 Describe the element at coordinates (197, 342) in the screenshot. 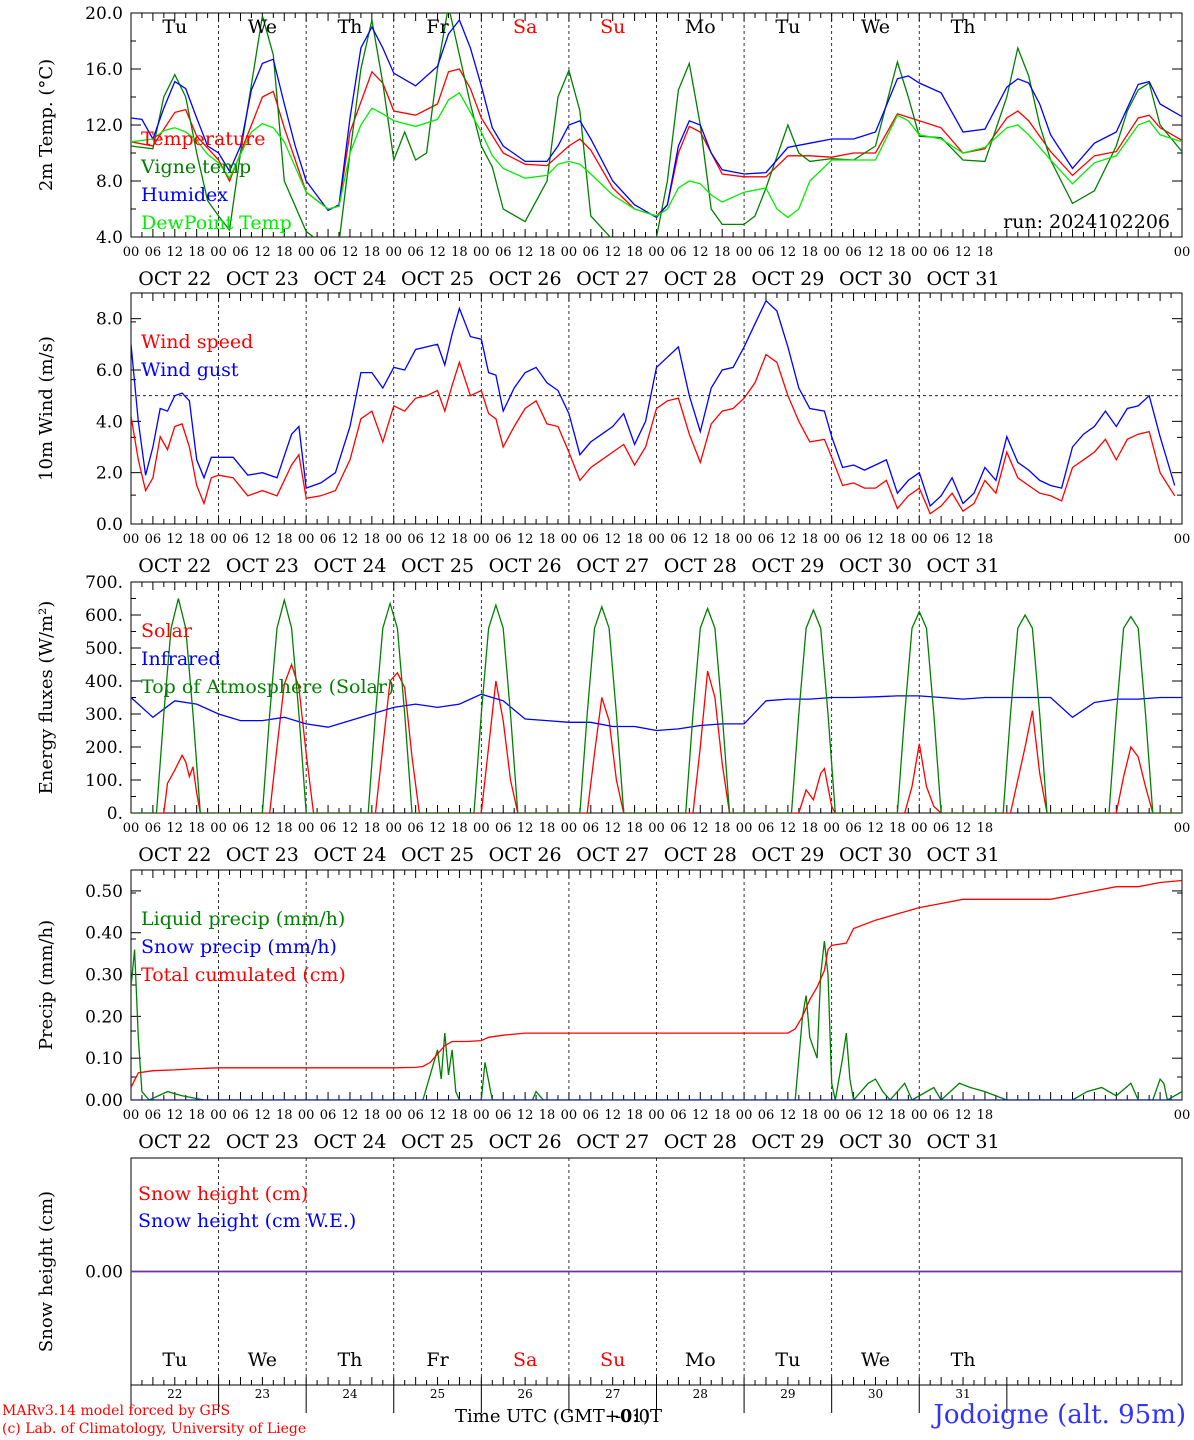

I see `legend-entry: Wind speed` at that location.